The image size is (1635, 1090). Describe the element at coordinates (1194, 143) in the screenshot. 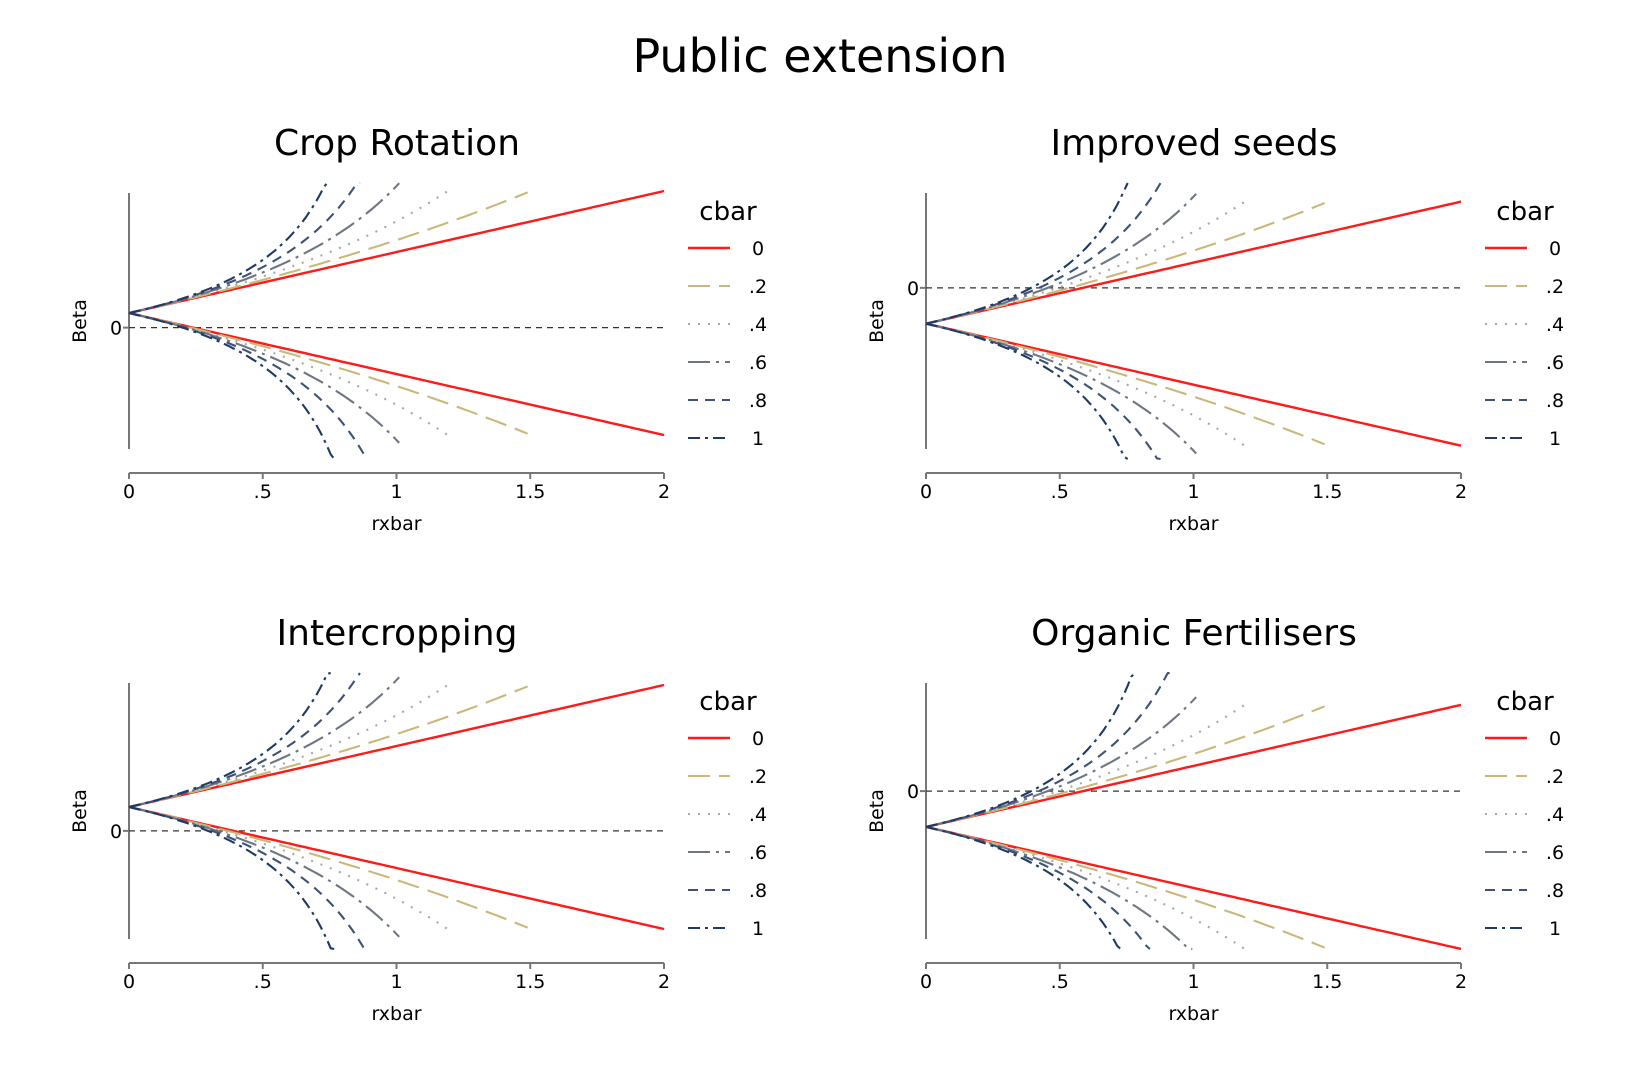

I see `panel-title: Improved seeds` at that location.